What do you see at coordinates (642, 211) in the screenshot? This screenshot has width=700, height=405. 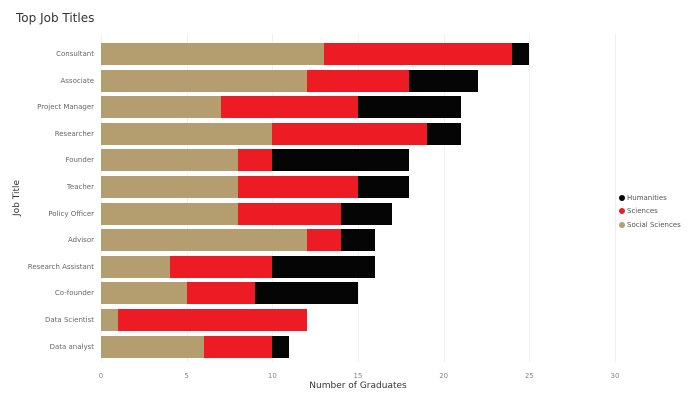 I see `legend-label: Sciences` at bounding box center [642, 211].